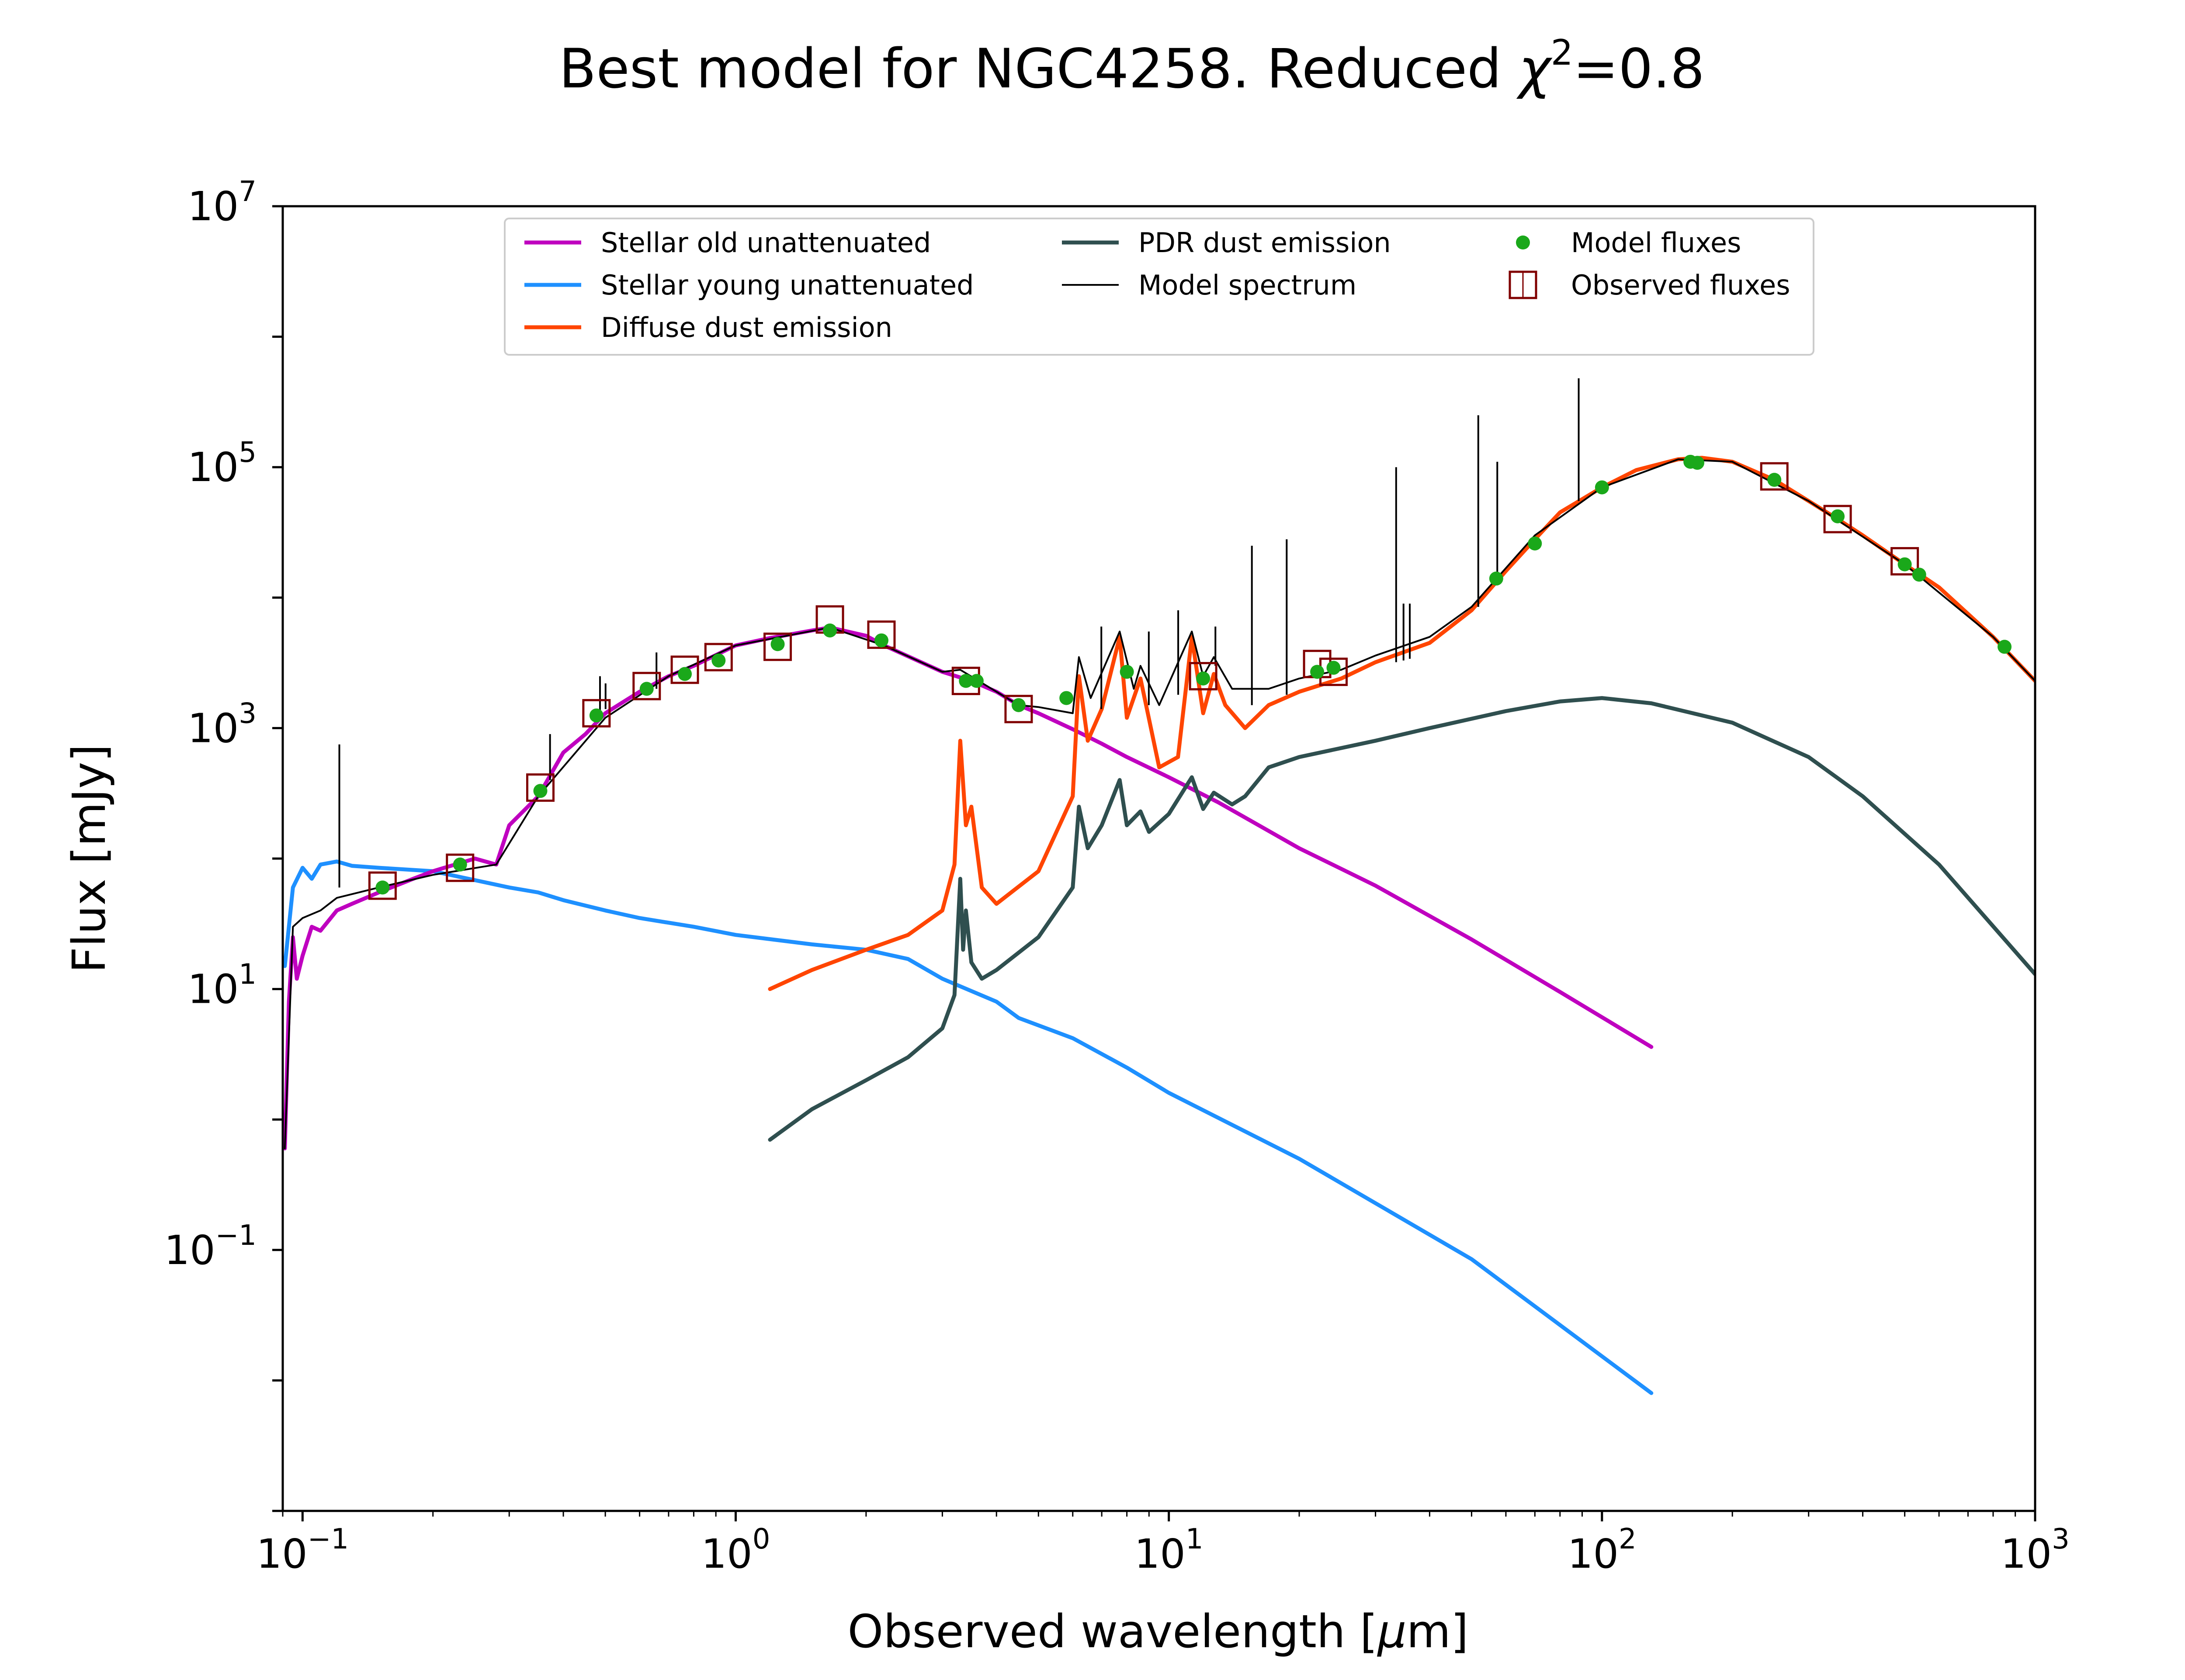 This screenshot has width=2185, height=1680. I want to click on legend-item-2: Diffuse dust emission, so click(708, 327).